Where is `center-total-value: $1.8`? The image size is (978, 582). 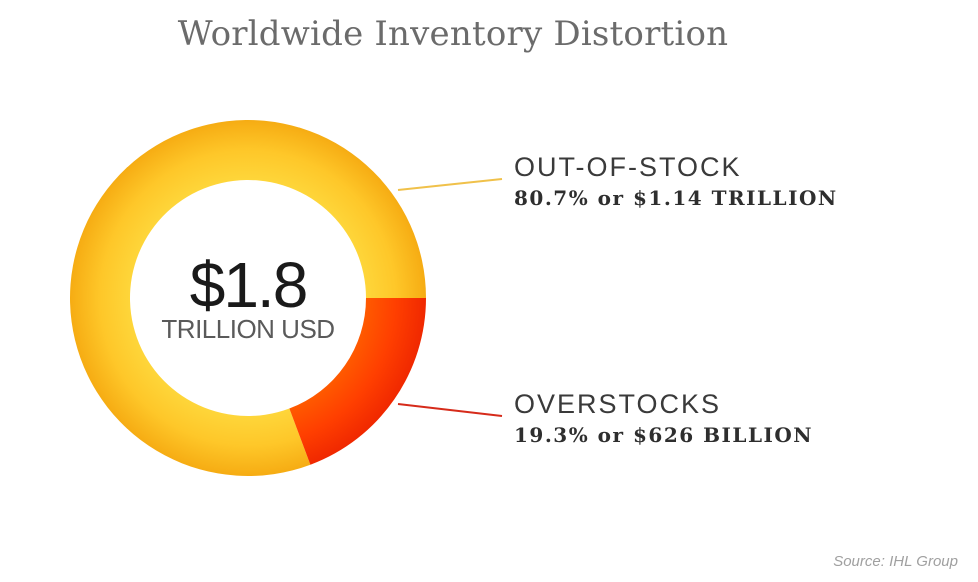
center-total-value: $1.8 is located at coordinates (249, 285).